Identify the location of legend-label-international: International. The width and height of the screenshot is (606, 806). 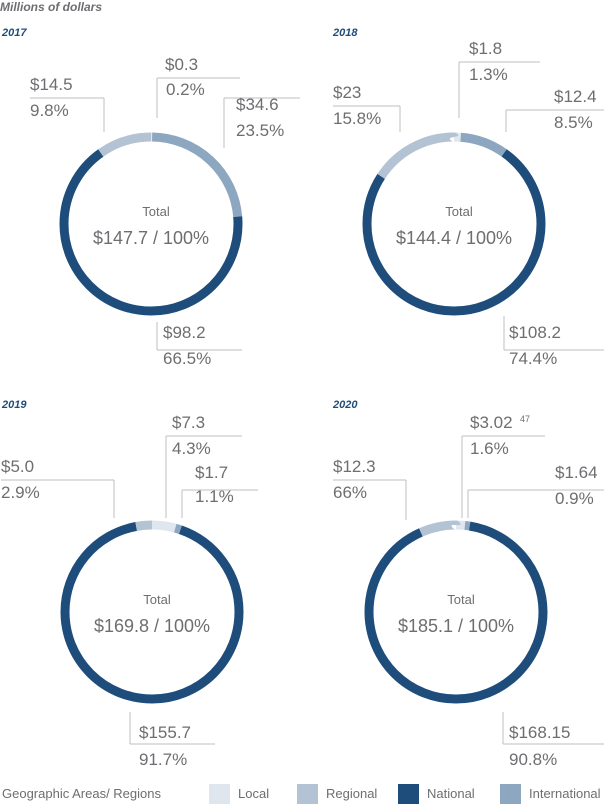
(565, 793).